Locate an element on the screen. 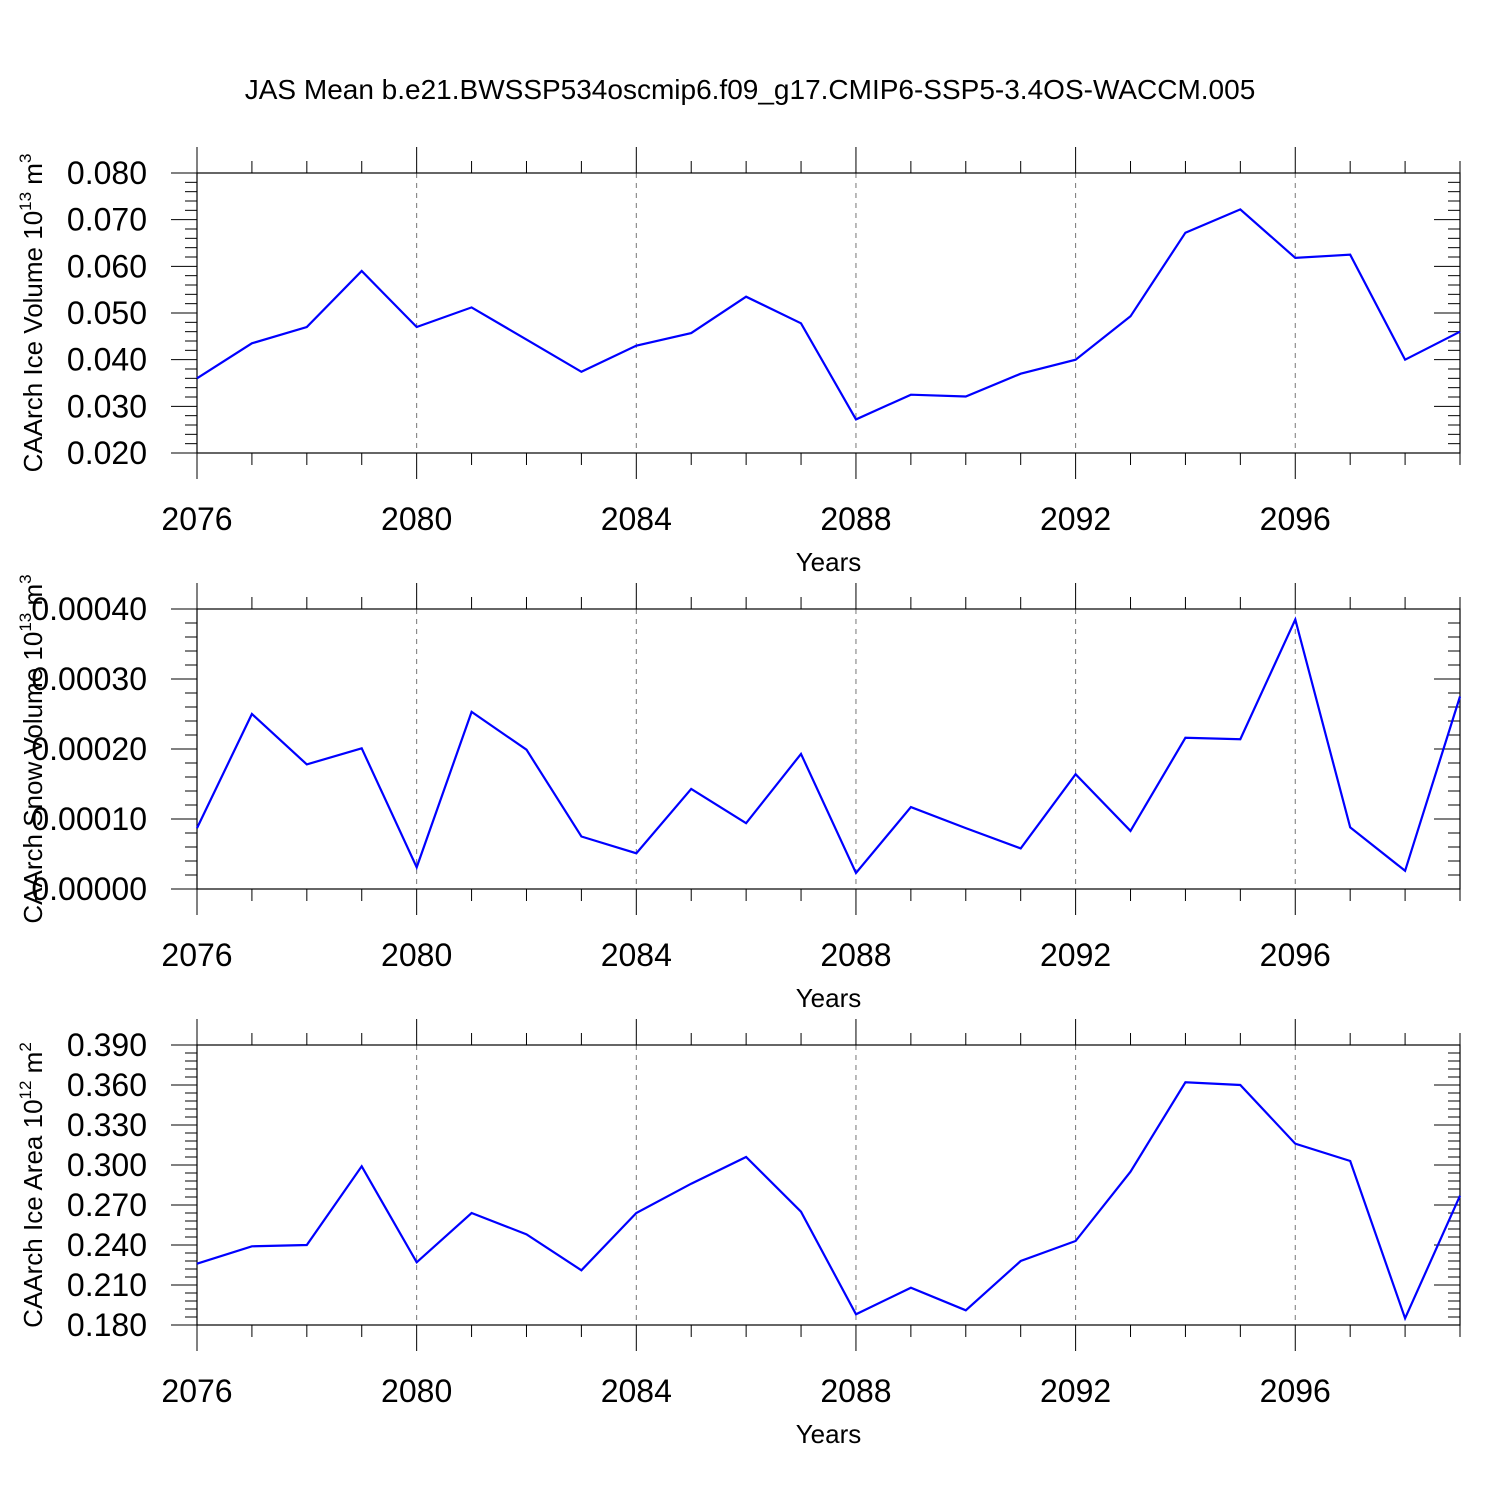 Image resolution: width=1500 pixels, height=1500 pixels. y-tick-label: 0.270 is located at coordinates (107, 1205).